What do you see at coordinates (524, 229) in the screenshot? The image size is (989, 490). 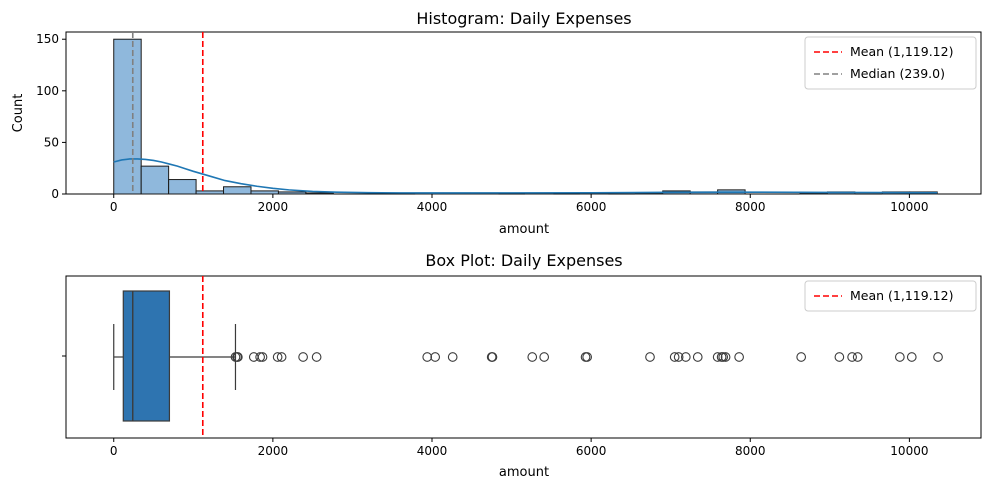 I see `histogram-x-axis-label: amount` at bounding box center [524, 229].